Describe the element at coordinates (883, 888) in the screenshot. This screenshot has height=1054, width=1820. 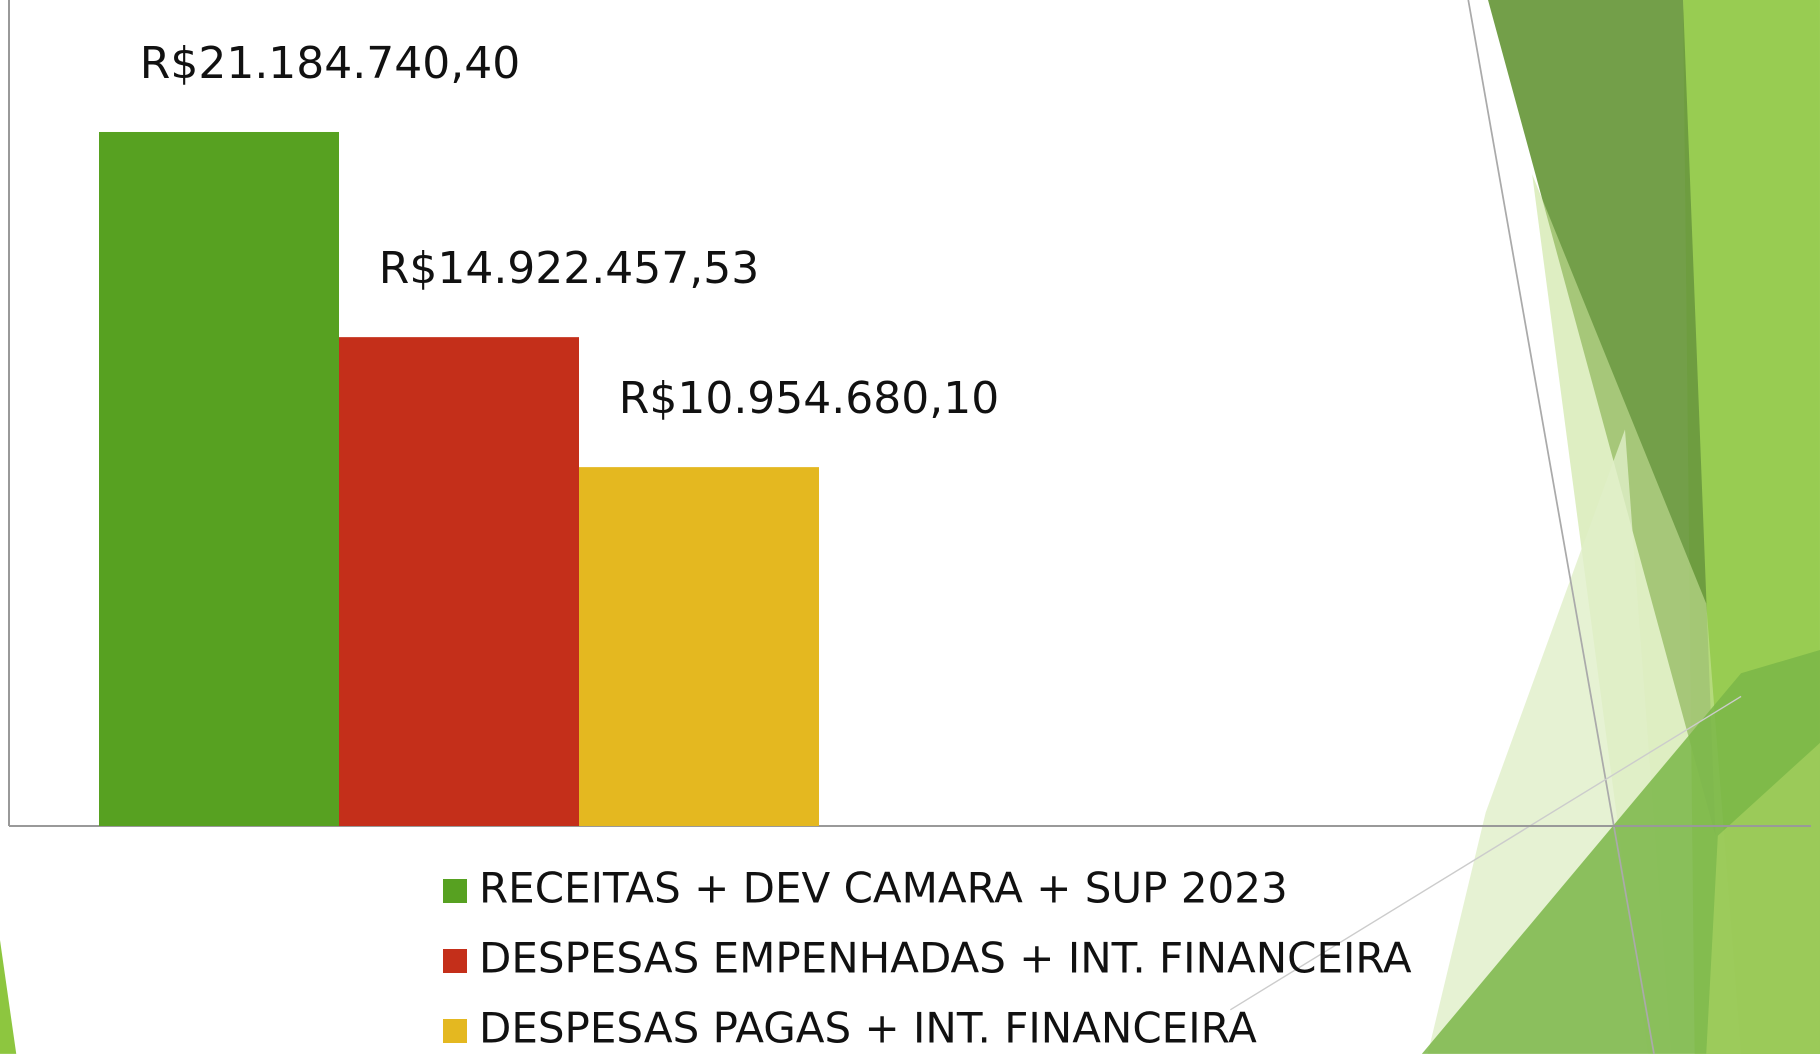
I see `legend-label: RECEITAS + DEV CAMARA + SUP 2023` at that location.